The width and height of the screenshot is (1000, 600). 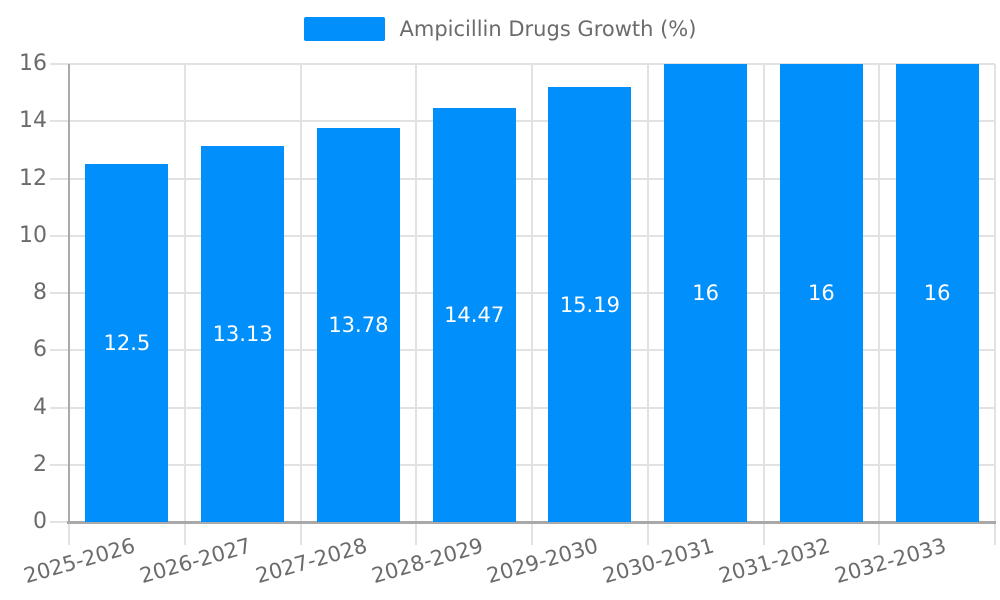 What do you see at coordinates (40, 350) in the screenshot?
I see `y-axis-tick-label: 6` at bounding box center [40, 350].